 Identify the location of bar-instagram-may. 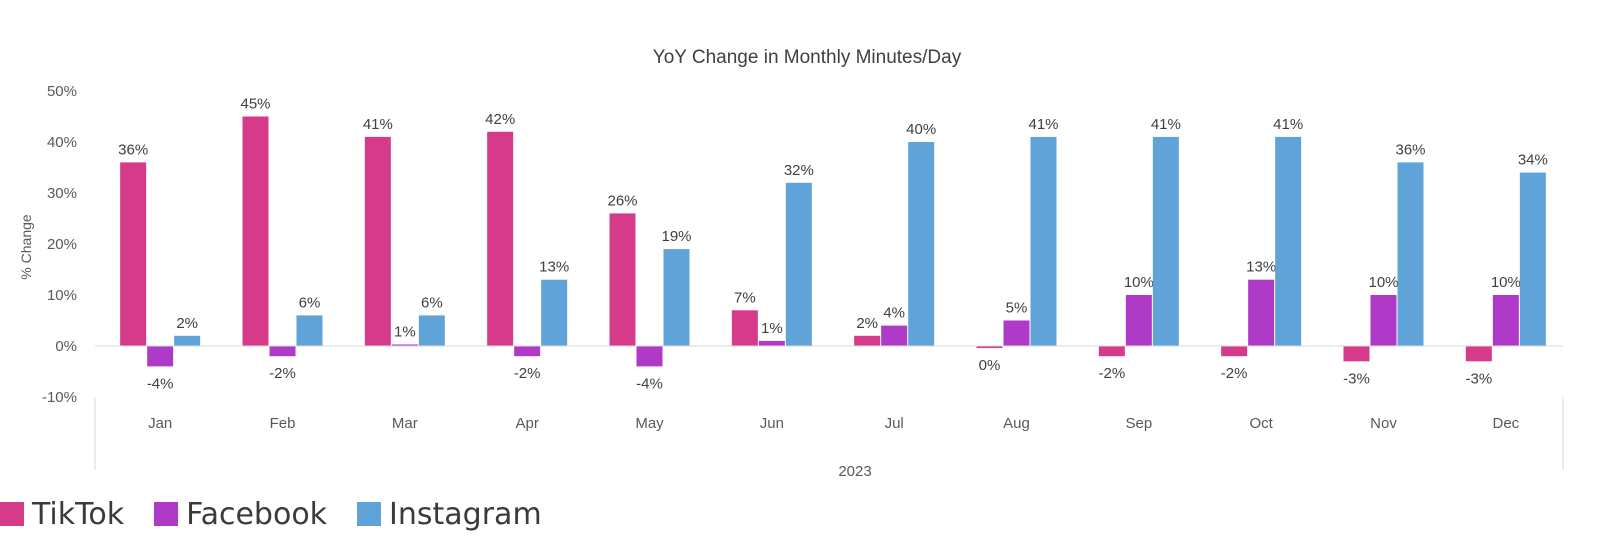
(676, 297).